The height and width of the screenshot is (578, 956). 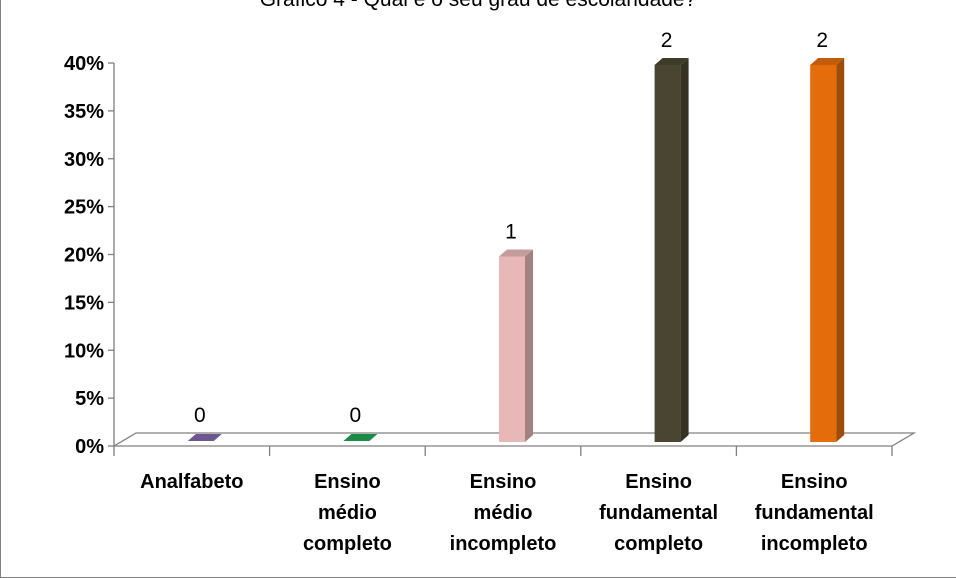 What do you see at coordinates (347, 513) in the screenshot?
I see `category-label-1: Ensino médio completo` at bounding box center [347, 513].